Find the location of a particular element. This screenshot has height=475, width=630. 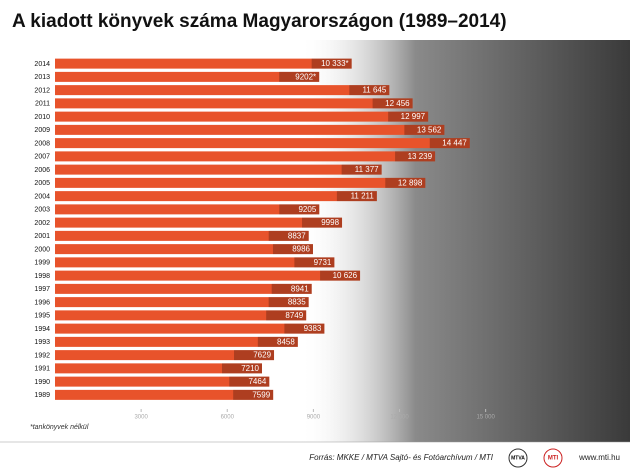

value-label: 9998 is located at coordinates (330, 222).